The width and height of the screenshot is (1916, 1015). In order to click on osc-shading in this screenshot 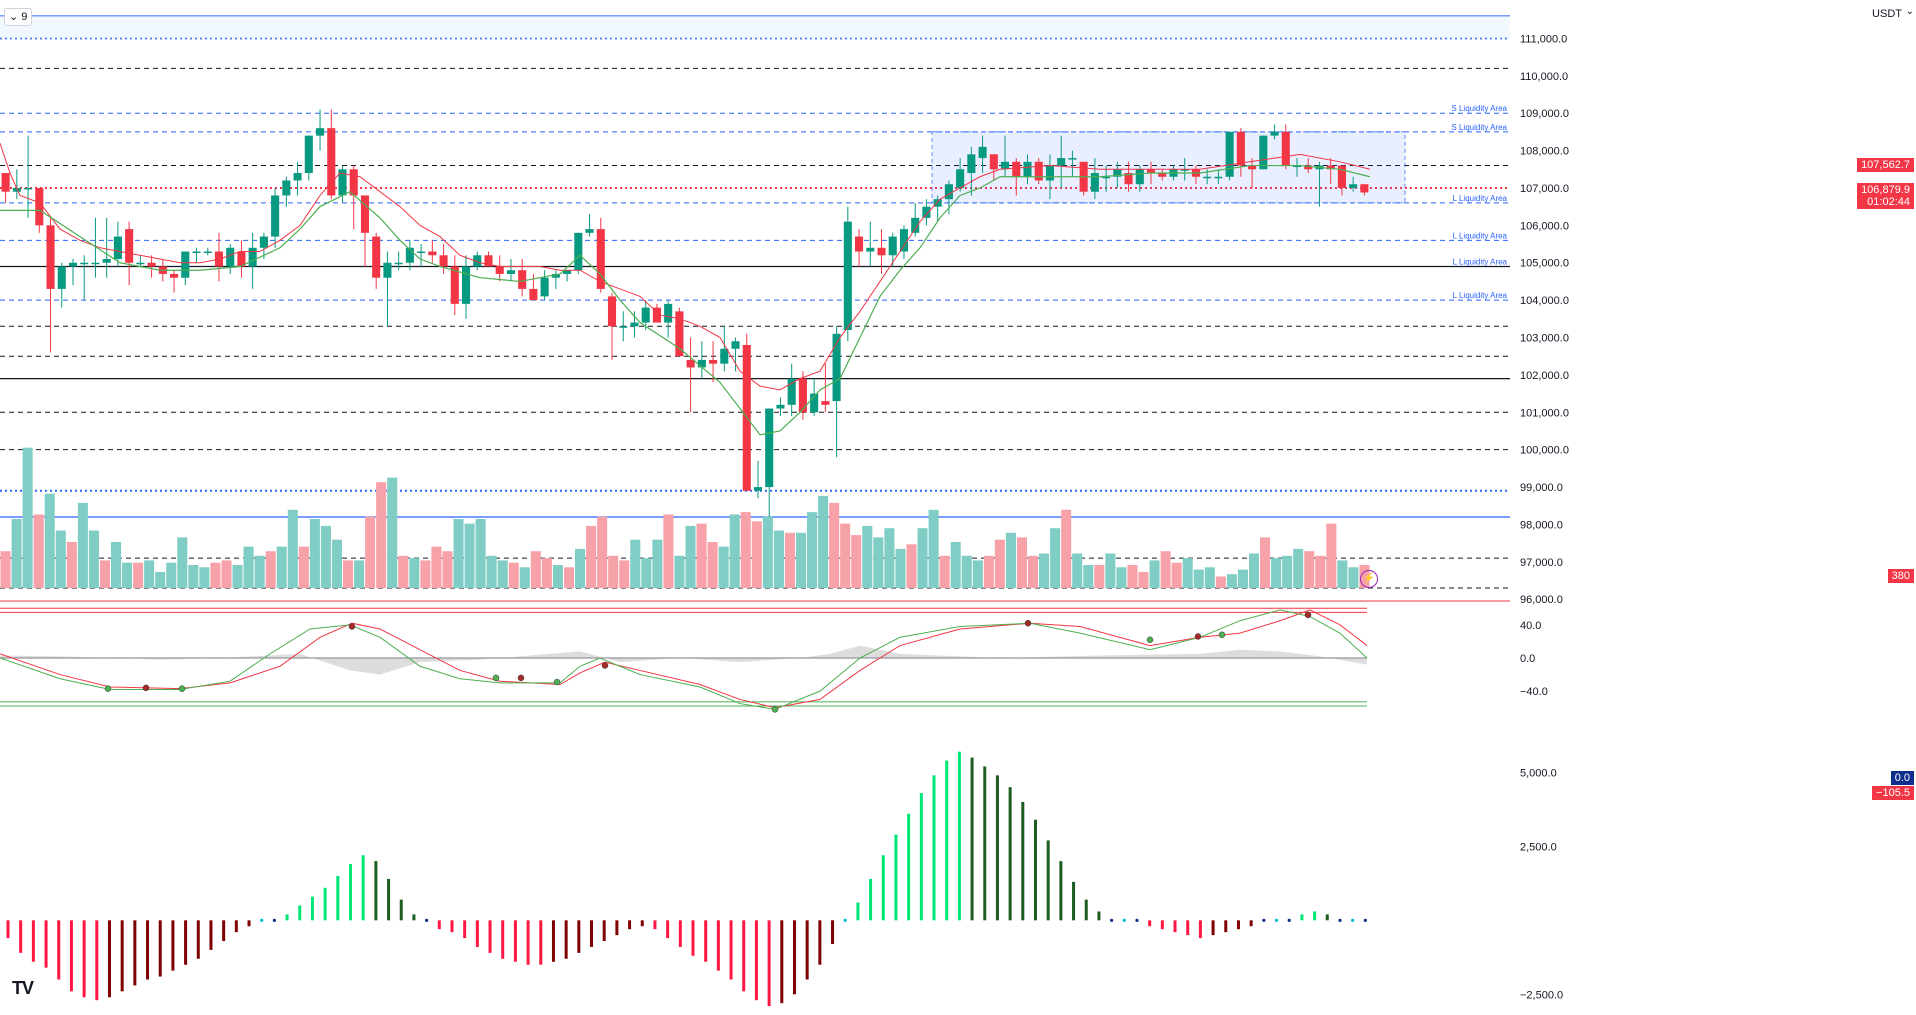, I will do `click(683, 660)`.